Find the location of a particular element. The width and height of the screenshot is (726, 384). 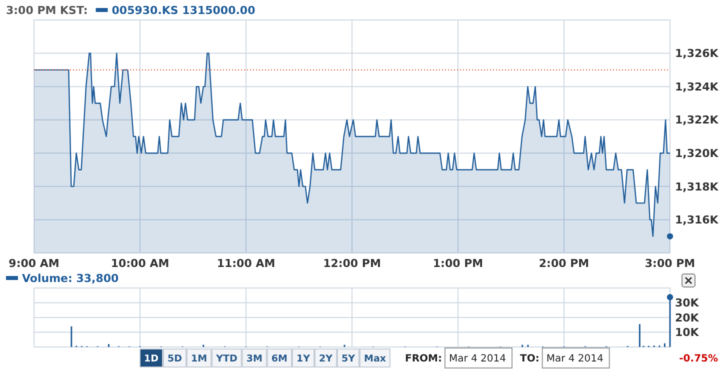

legend-label: Volume: 33,800 is located at coordinates (71, 278).